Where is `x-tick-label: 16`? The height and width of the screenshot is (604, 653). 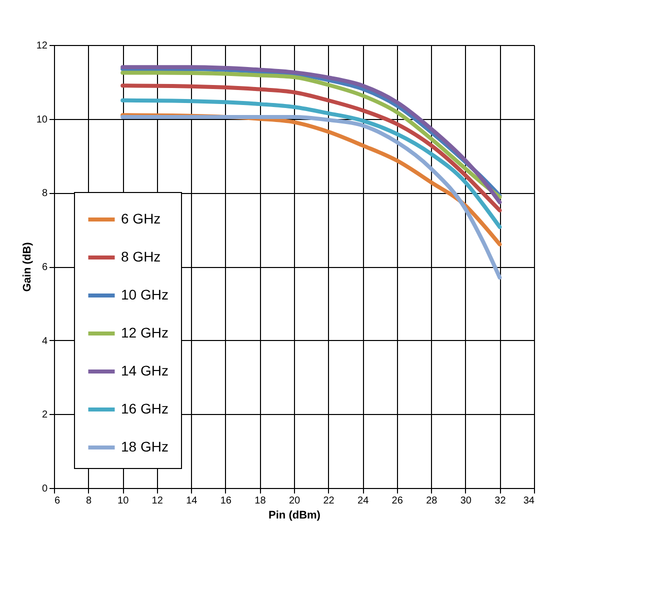
x-tick-label: 16 is located at coordinates (226, 501).